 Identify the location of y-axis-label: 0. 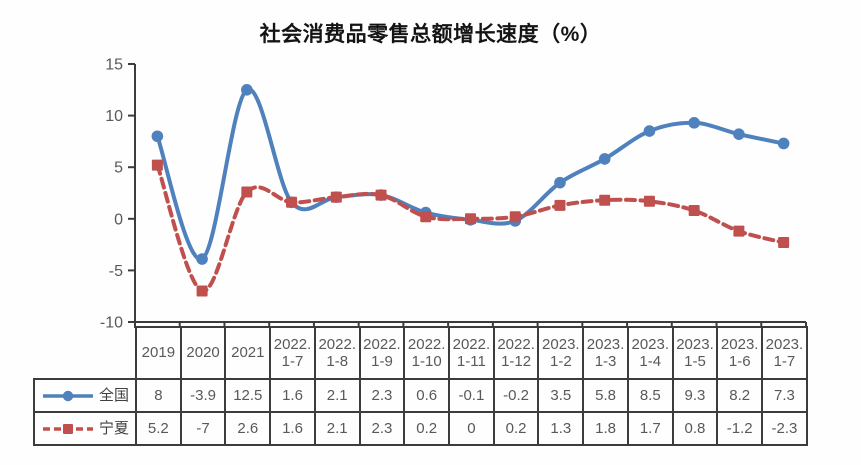
(118, 219).